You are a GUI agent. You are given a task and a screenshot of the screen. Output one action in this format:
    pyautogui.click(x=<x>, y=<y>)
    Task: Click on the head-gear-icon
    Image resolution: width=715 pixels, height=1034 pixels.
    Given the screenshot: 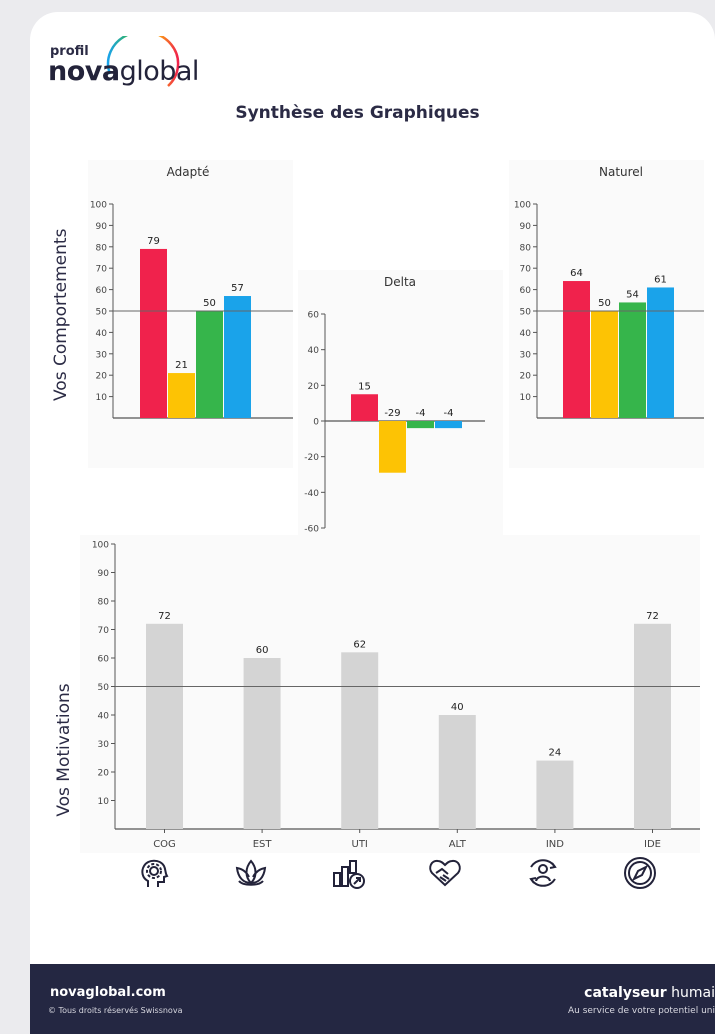 What is the action you would take?
    pyautogui.click(x=155, y=873)
    